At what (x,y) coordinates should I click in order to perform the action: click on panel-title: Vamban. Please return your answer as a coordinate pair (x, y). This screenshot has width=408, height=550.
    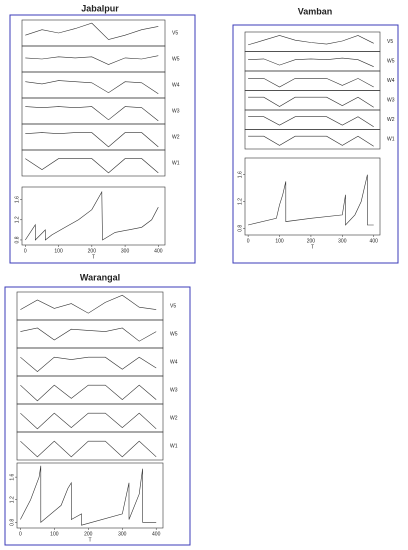
    Looking at the image, I should click on (315, 11).